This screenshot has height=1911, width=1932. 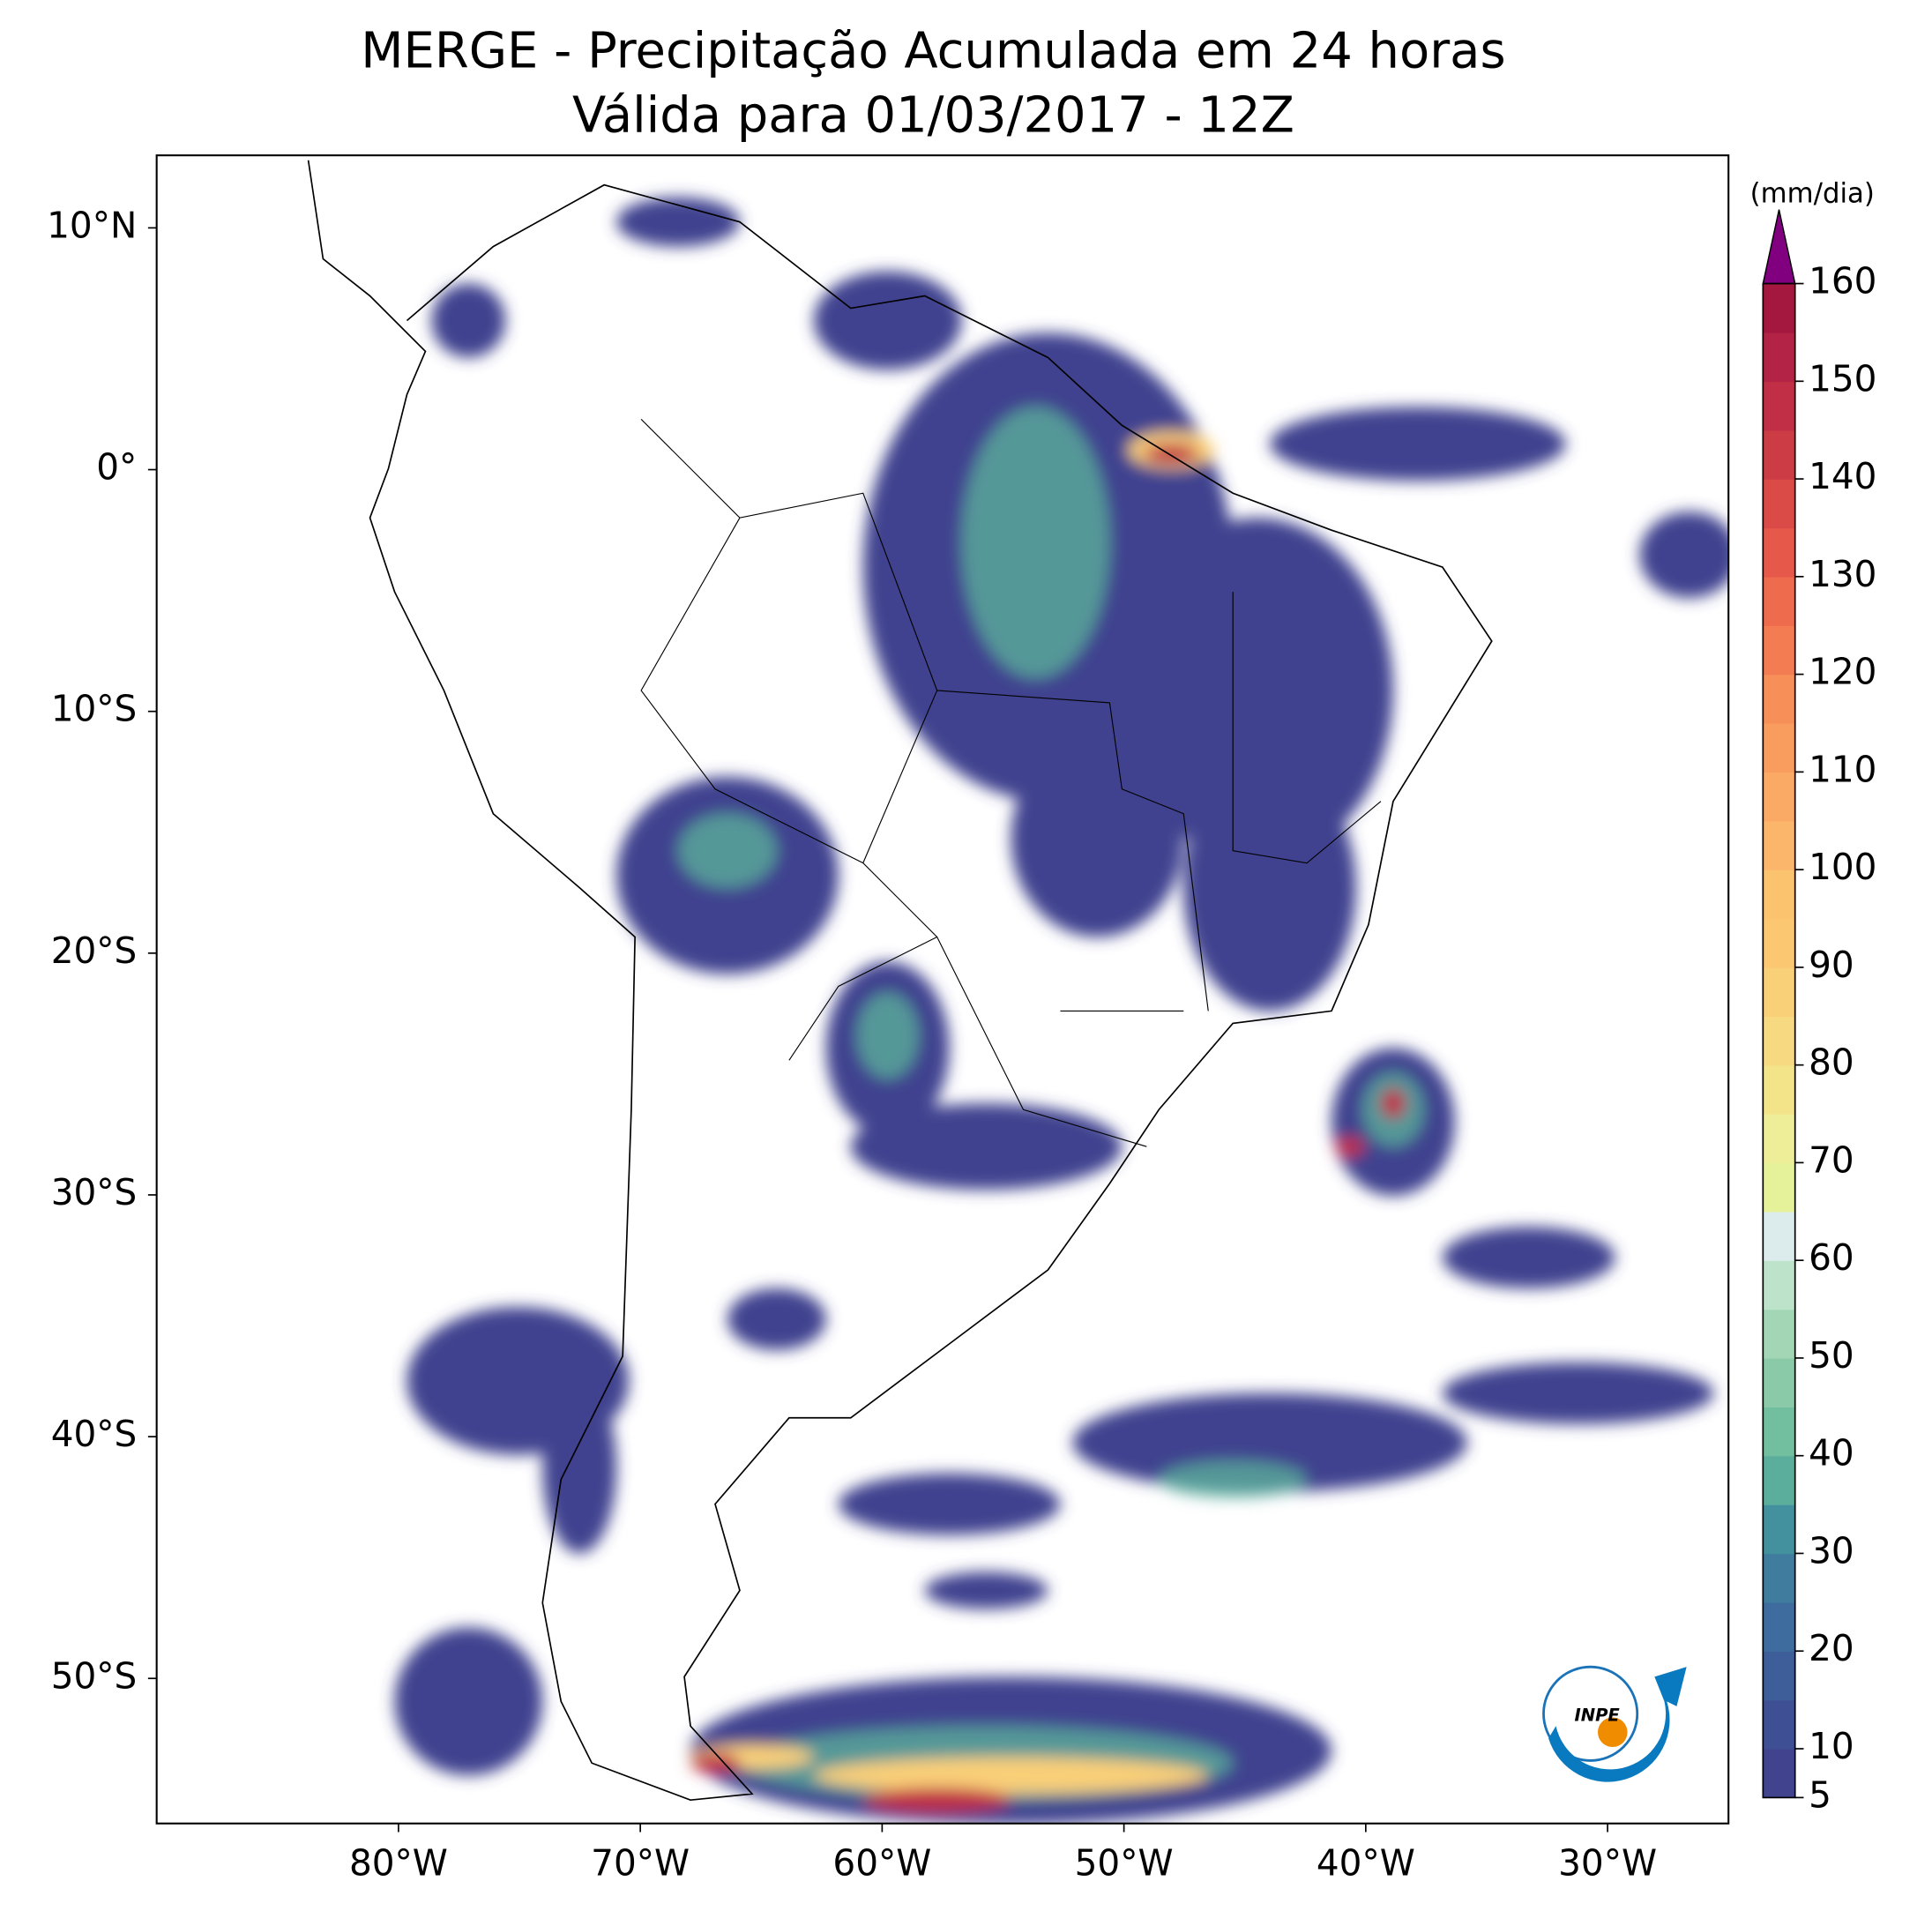 What do you see at coordinates (1366, 1863) in the screenshot?
I see `x-tick-label: 40°W` at bounding box center [1366, 1863].